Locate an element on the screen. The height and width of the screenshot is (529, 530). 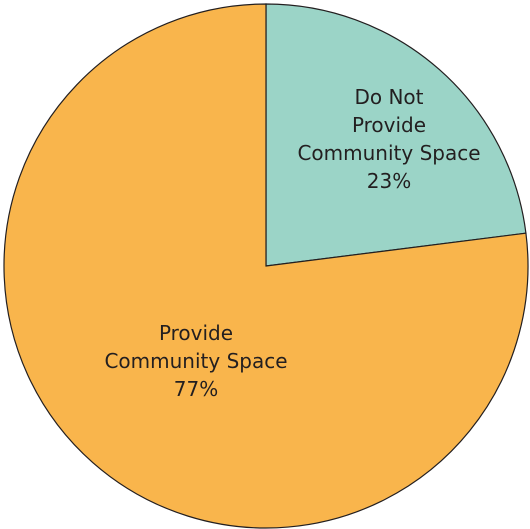
pie-slice-label-1: Provide Community Space 77% is located at coordinates (195, 361).